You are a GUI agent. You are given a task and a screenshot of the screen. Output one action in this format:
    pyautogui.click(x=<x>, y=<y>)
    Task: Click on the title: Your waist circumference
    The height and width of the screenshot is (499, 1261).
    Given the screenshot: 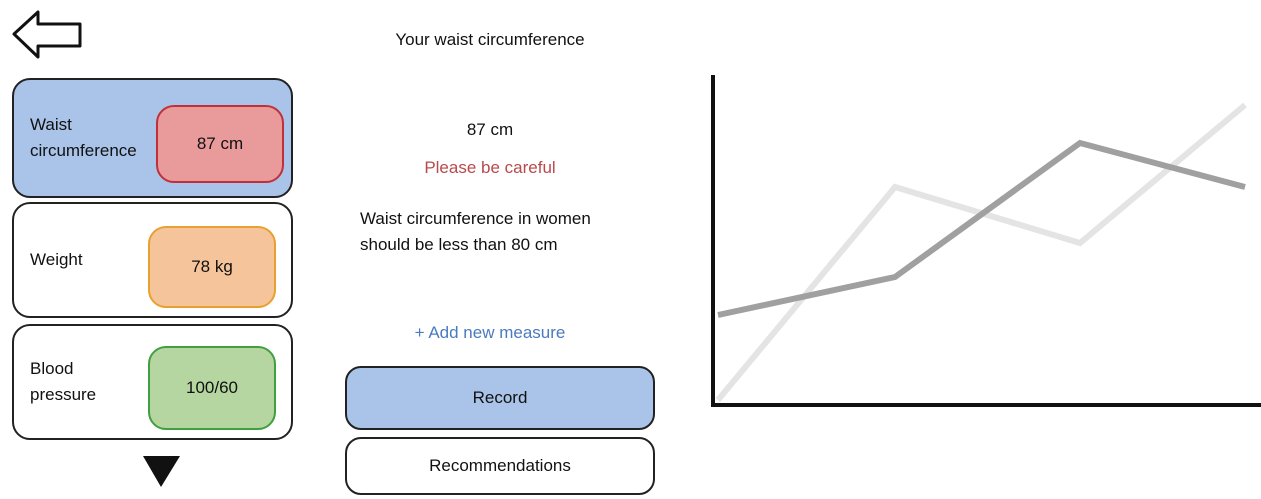 What is the action you would take?
    pyautogui.click(x=490, y=39)
    